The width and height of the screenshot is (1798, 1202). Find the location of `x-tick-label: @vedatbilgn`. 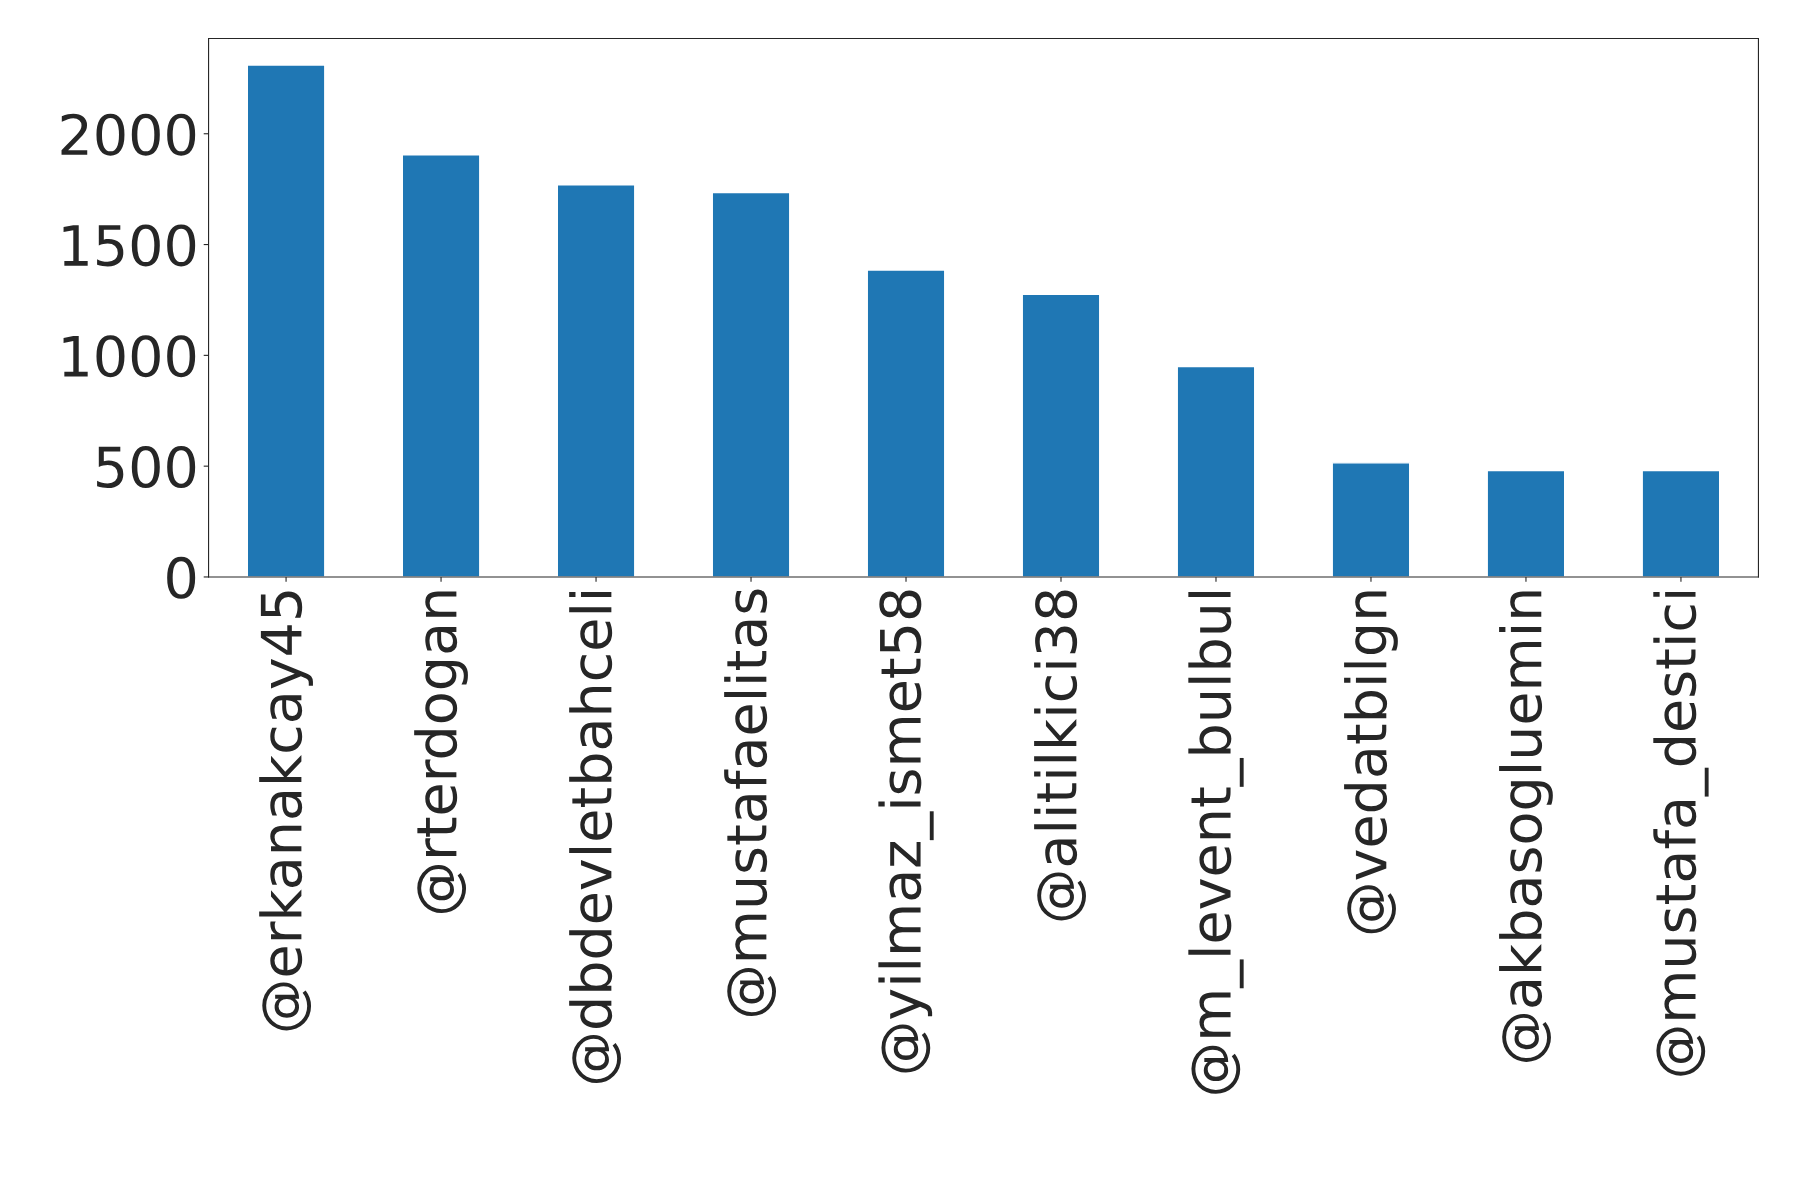

x-tick-label: @vedatbilgn is located at coordinates (1371, 762).